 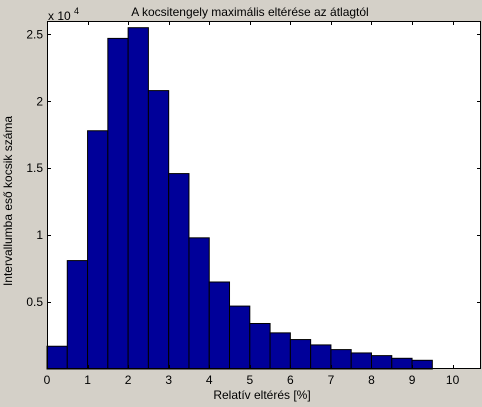 What do you see at coordinates (168, 380) in the screenshot?
I see `x-tick-label: 3` at bounding box center [168, 380].